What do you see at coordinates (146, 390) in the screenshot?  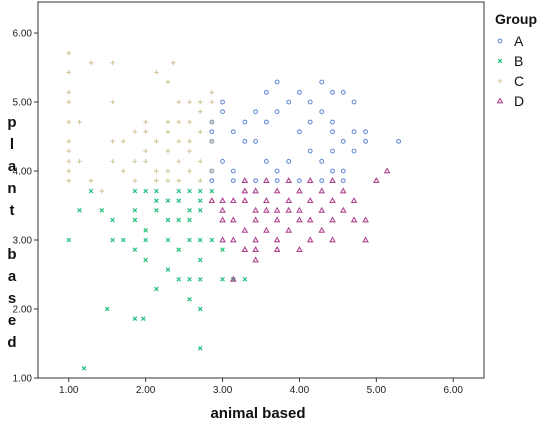 I see `x-tick-label: 2.00` at bounding box center [146, 390].